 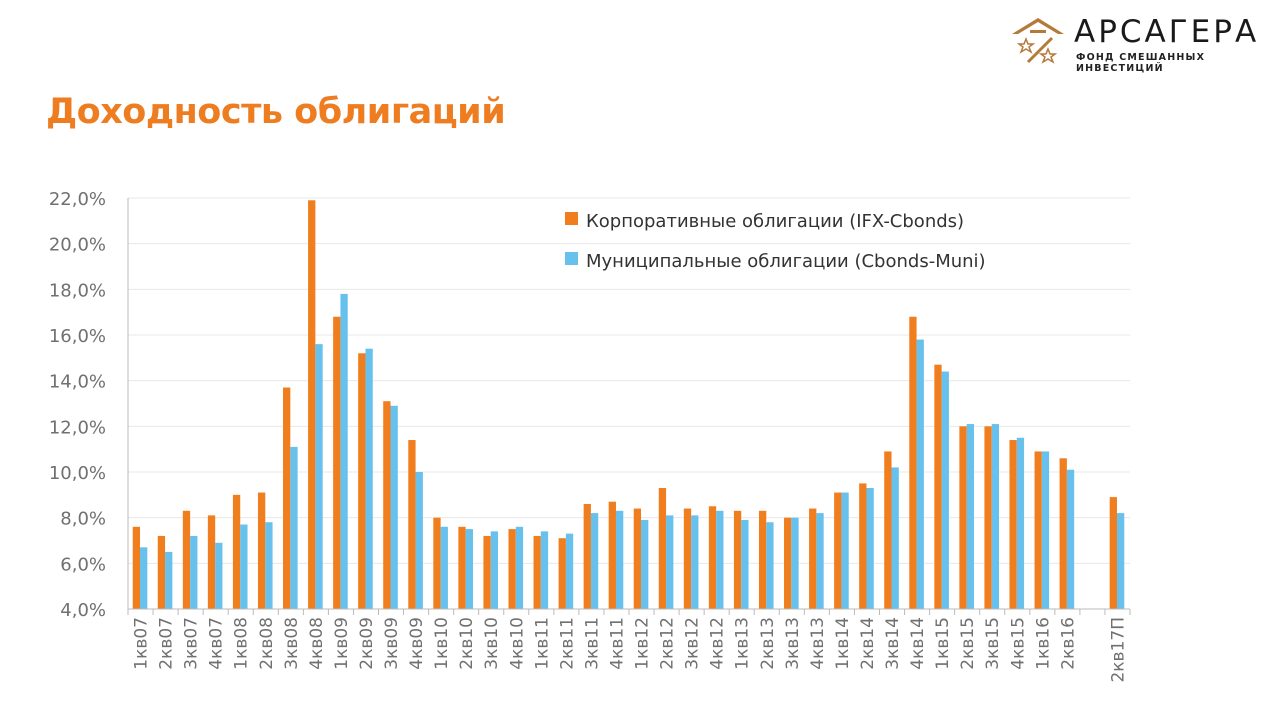 What do you see at coordinates (1018, 643) in the screenshot?
I see `x-tick-label: 4кв15` at bounding box center [1018, 643].